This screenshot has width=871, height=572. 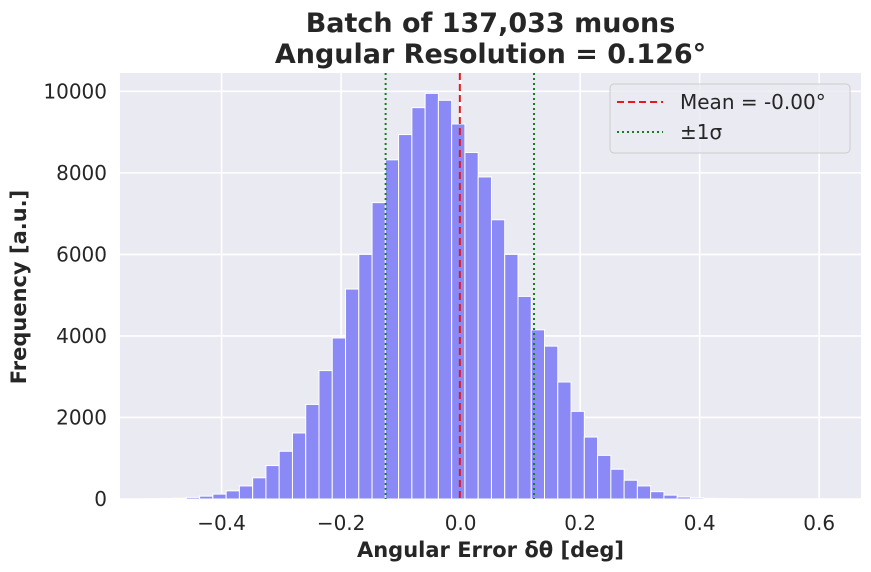 I want to click on y-axis-label: Frequency [a.u.], so click(x=19, y=287).